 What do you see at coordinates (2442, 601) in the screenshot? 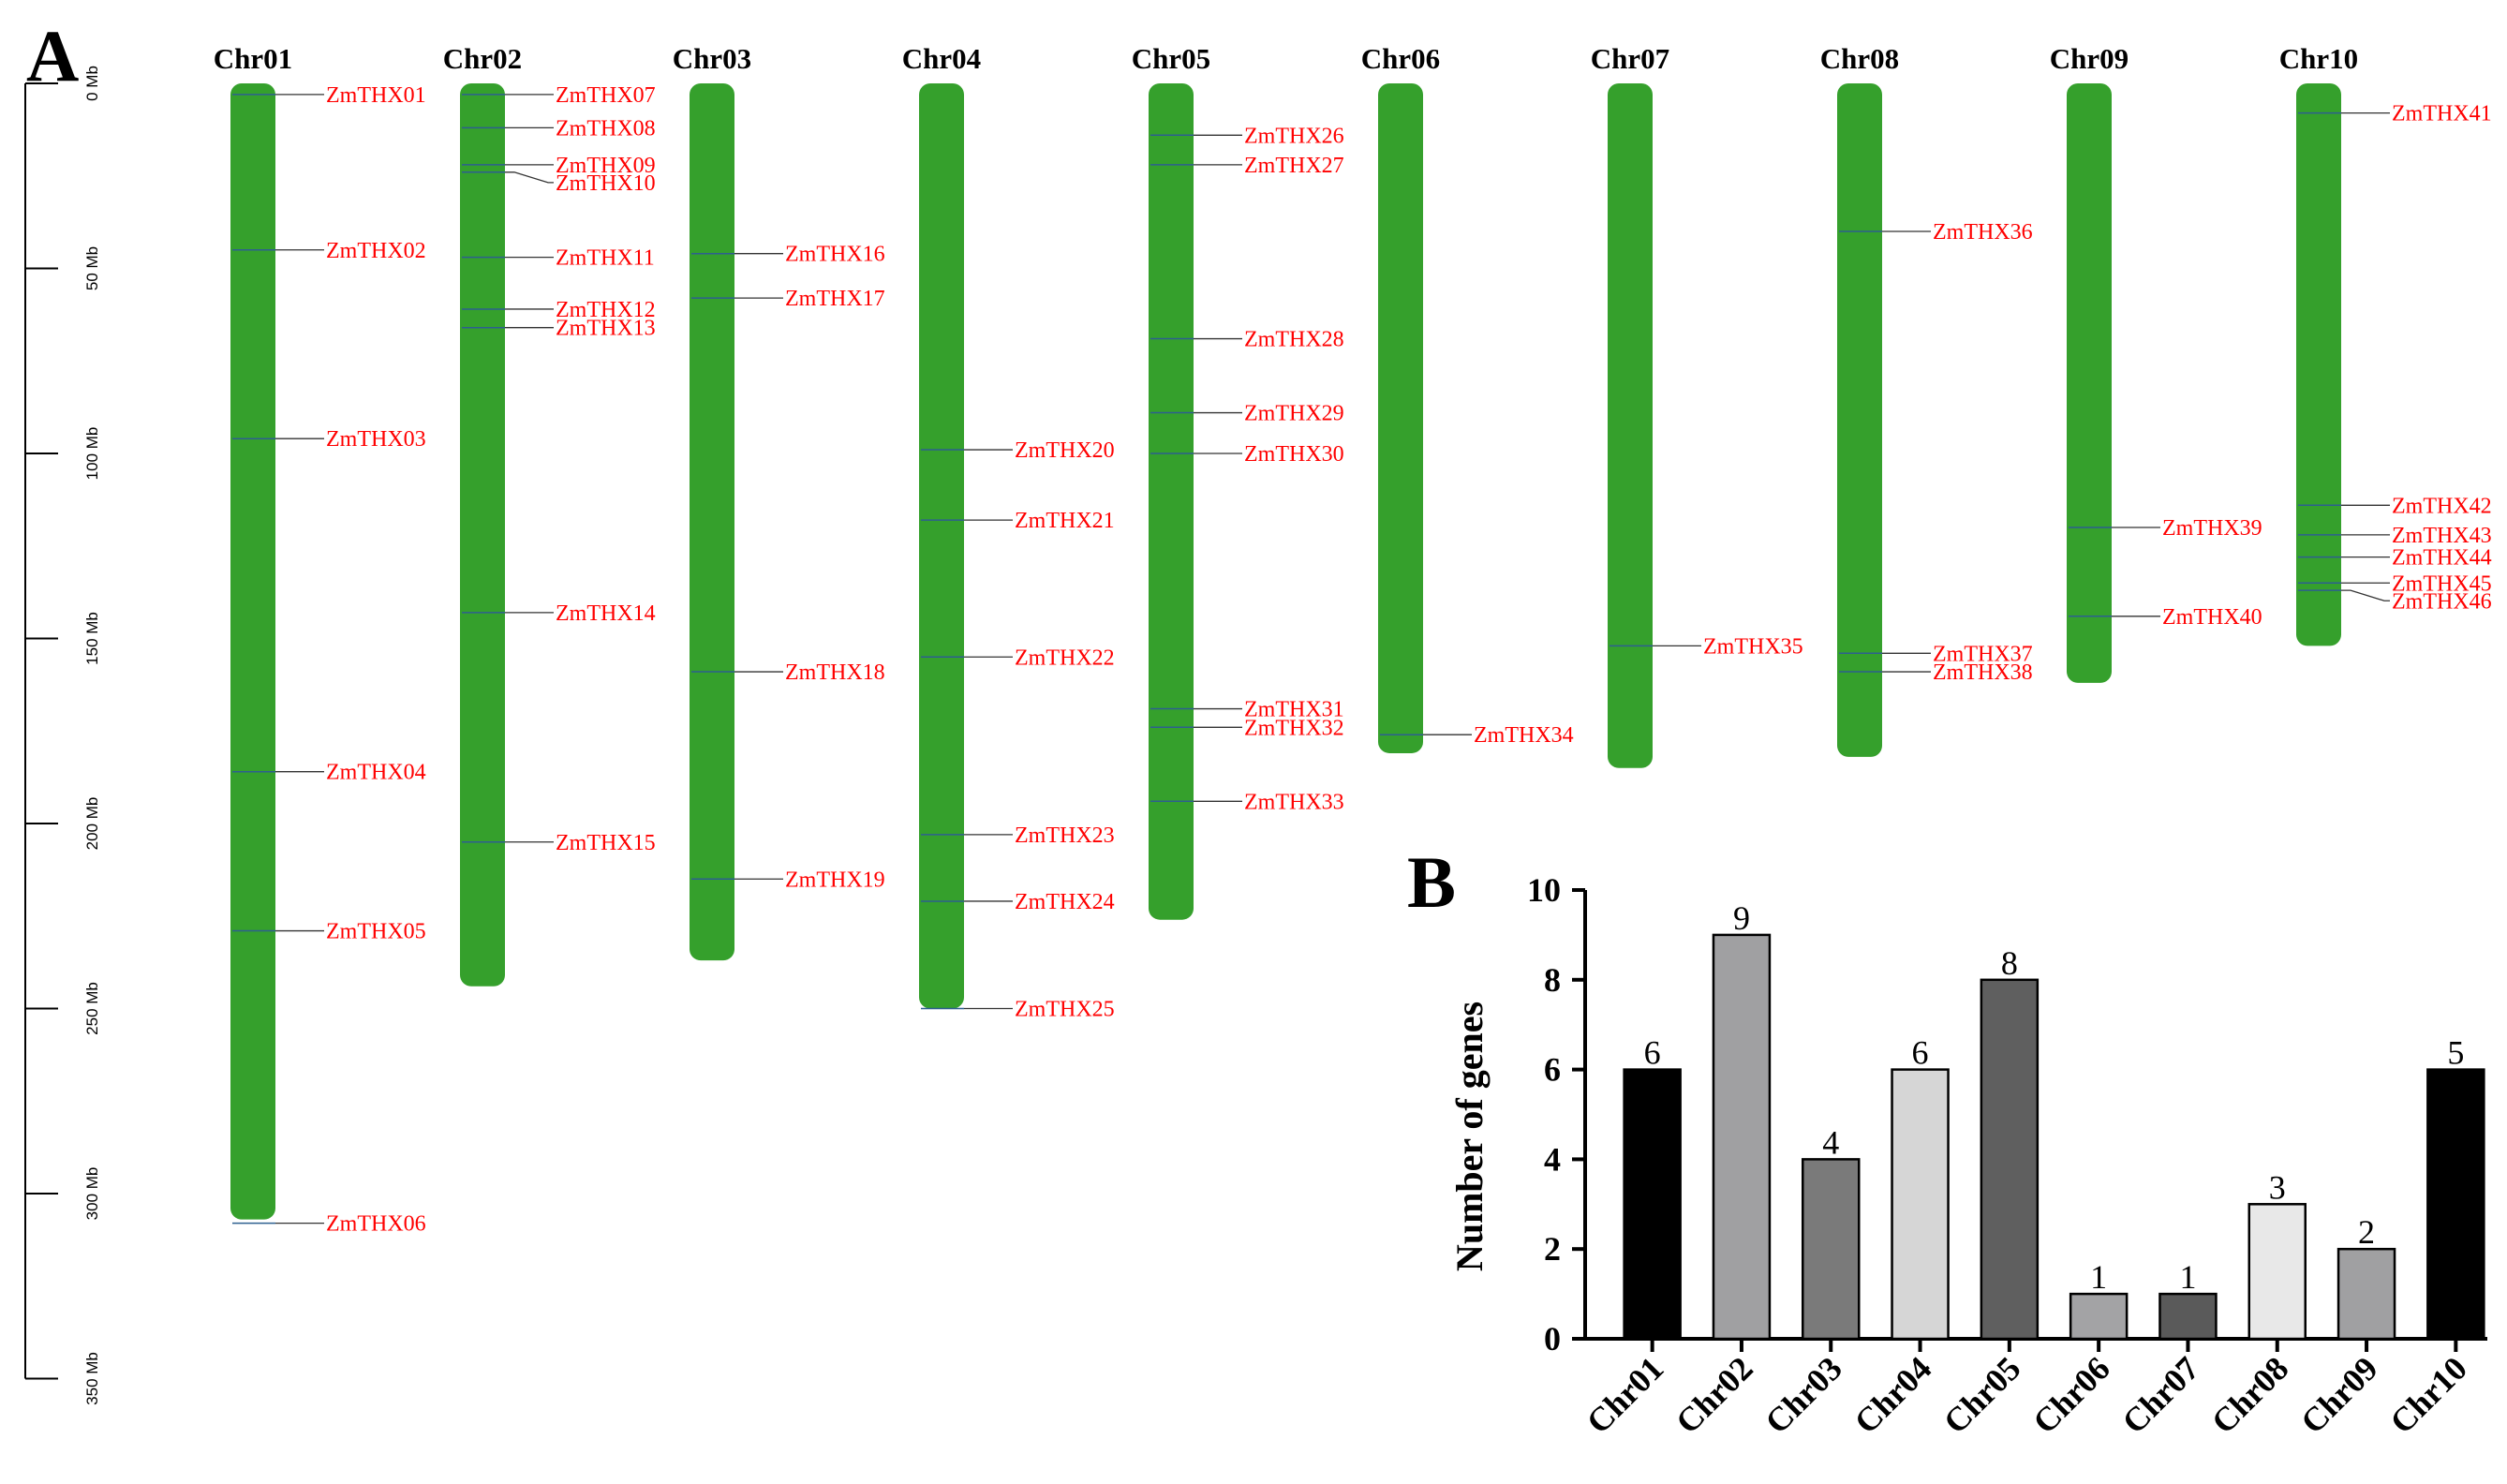
I see `gene-label: ZmTHX46` at bounding box center [2442, 601].